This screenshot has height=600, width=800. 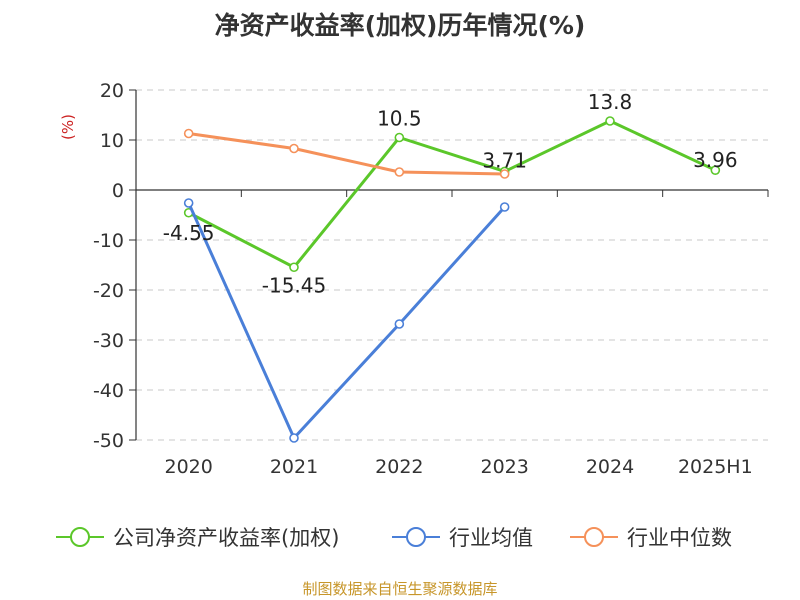 I want to click on data-label: 3.96, so click(x=715, y=160).